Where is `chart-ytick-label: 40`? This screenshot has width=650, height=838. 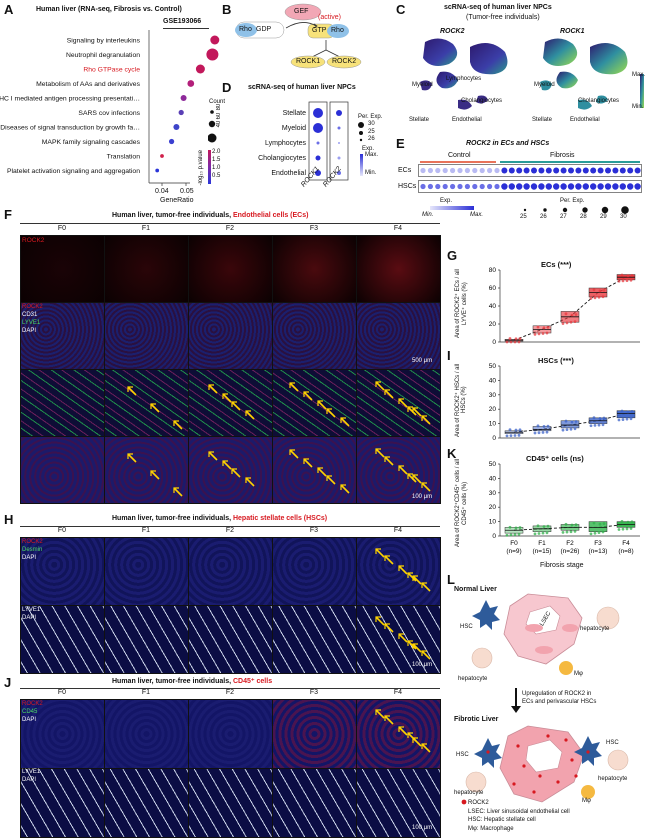 chart-ytick-label: 40 is located at coordinates (493, 380).